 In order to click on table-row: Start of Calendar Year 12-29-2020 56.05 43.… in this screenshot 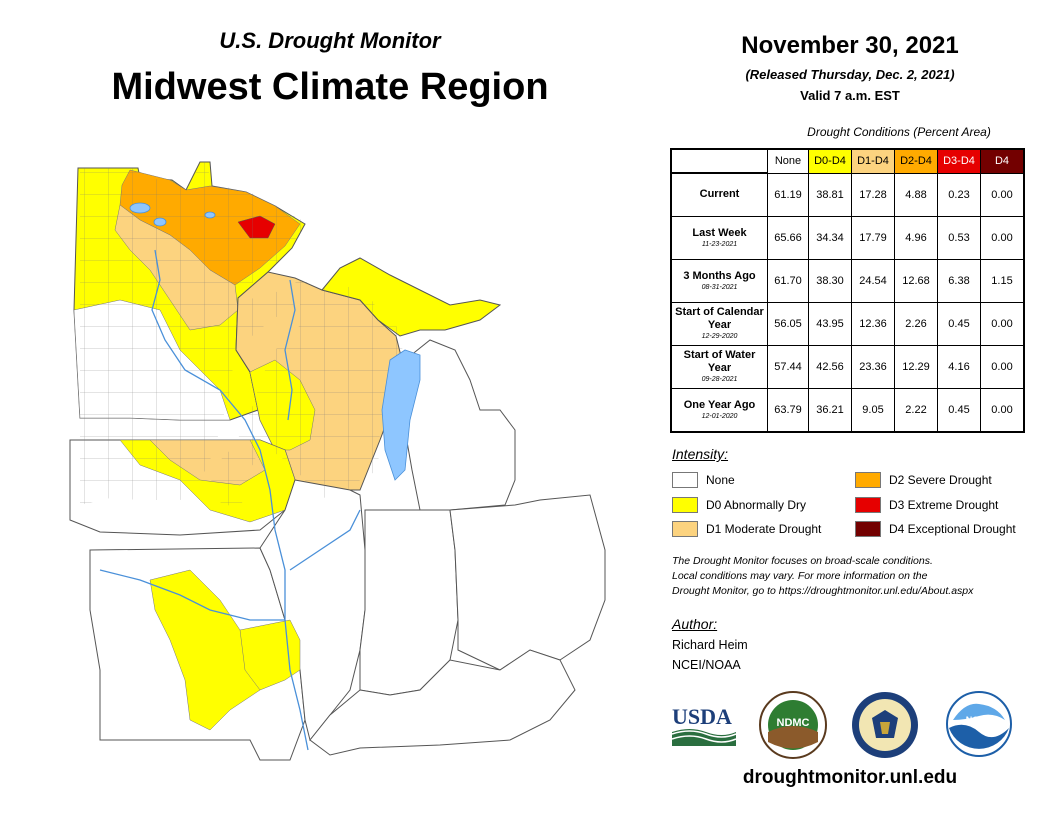, I will do `click(847, 323)`.